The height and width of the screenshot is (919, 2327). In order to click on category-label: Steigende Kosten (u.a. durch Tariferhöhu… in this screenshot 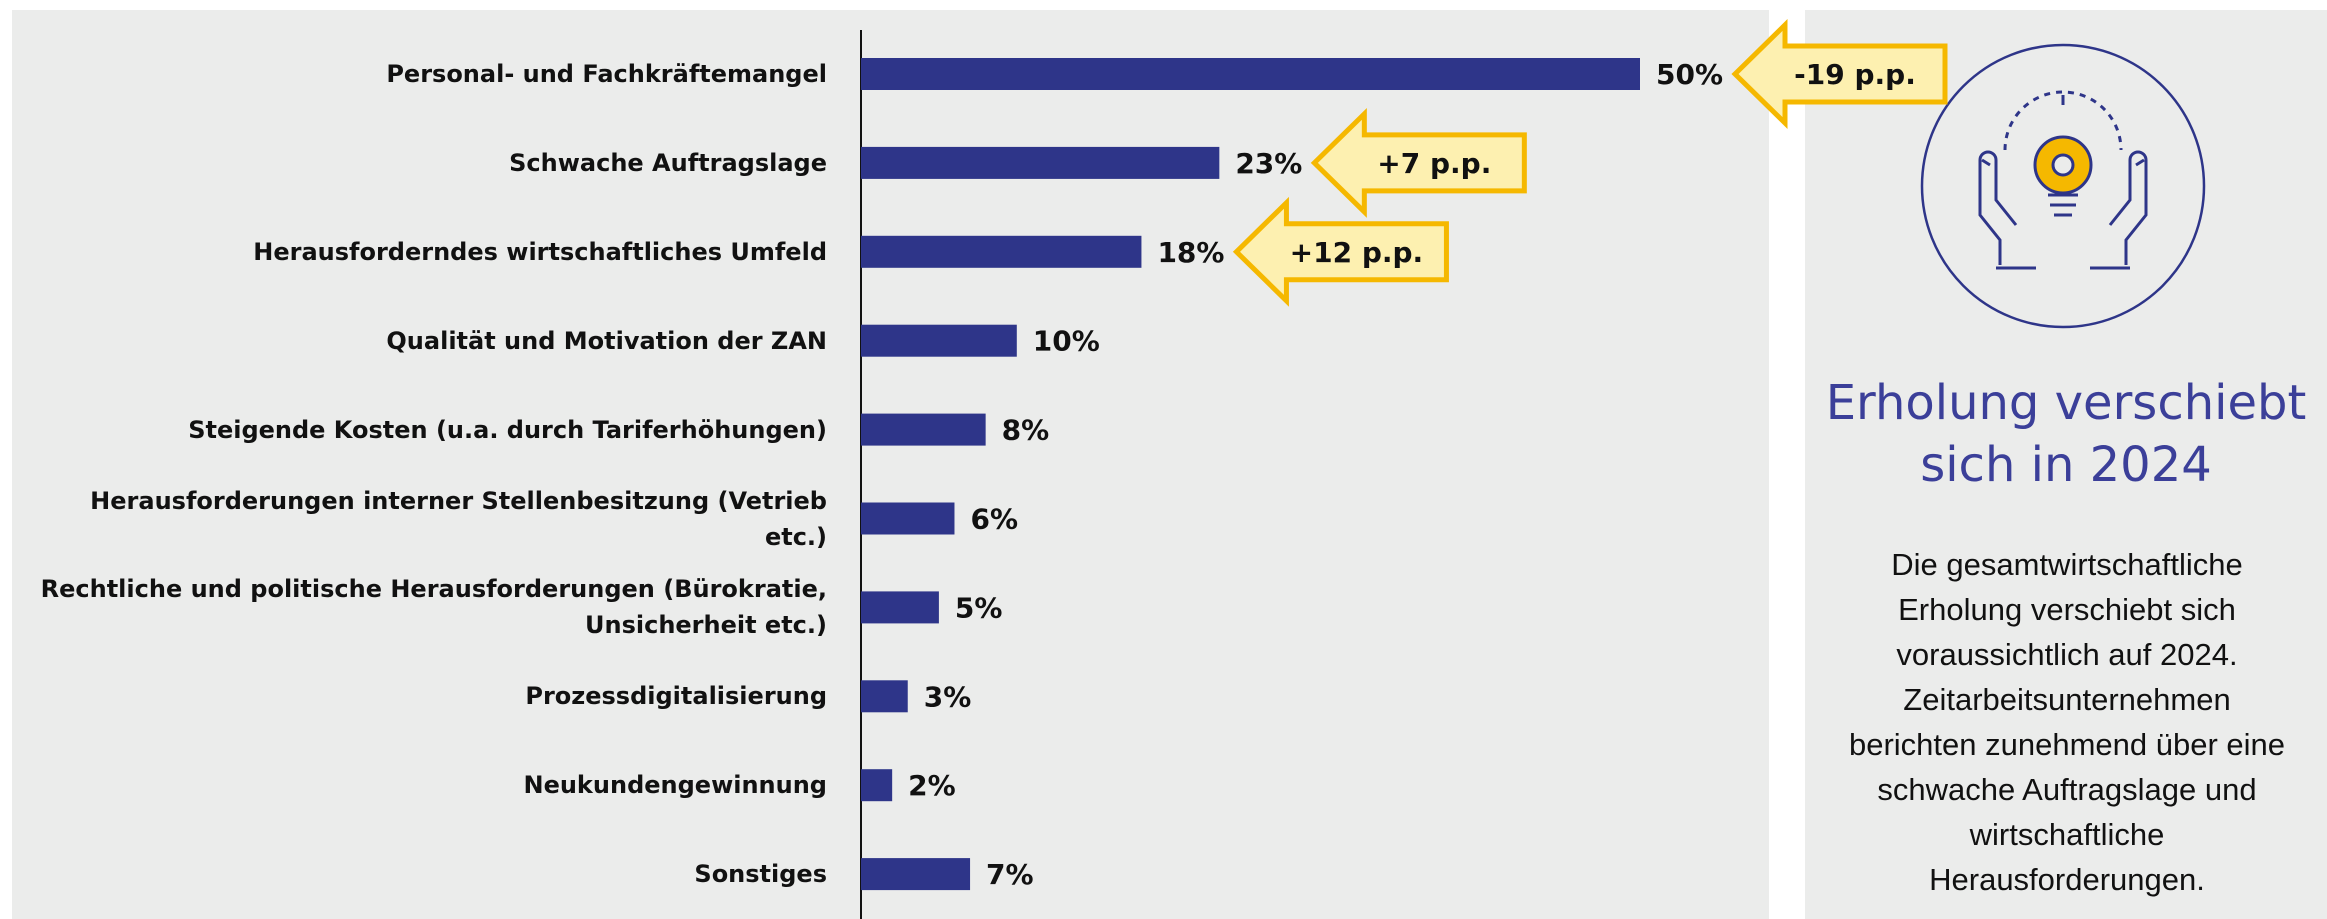, I will do `click(507, 429)`.